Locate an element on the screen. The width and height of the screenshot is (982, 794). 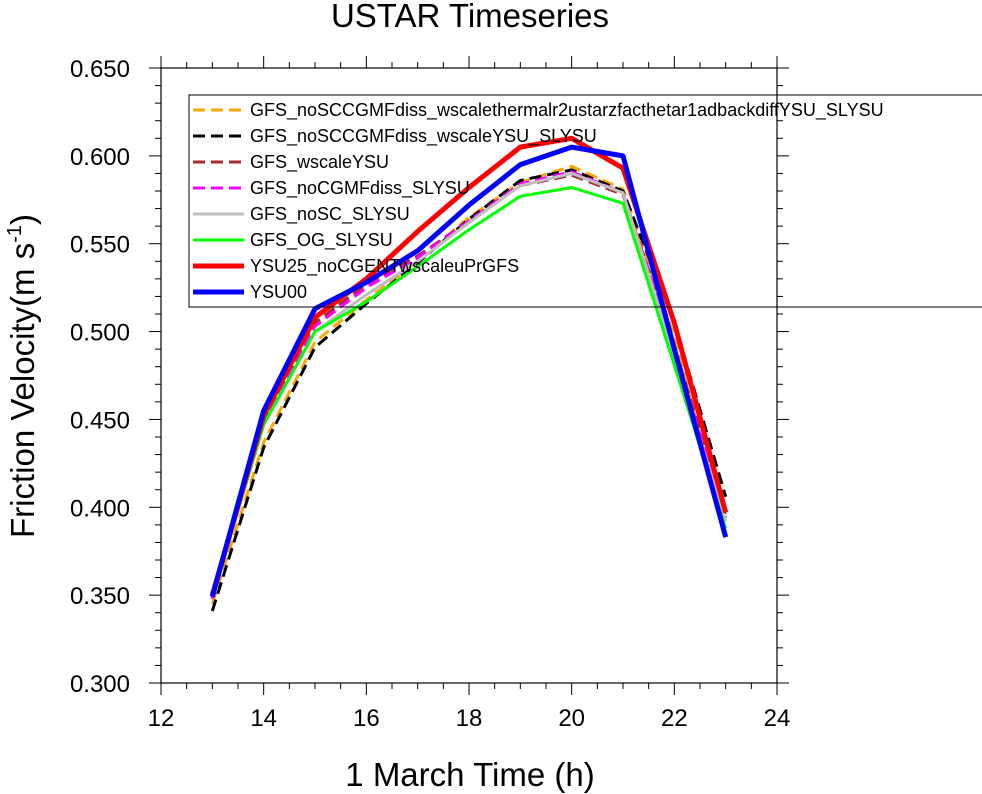
legend-label-2: GFS_noSCCGMFdiss_wscaleYSU_SLYSU is located at coordinates (423, 136).